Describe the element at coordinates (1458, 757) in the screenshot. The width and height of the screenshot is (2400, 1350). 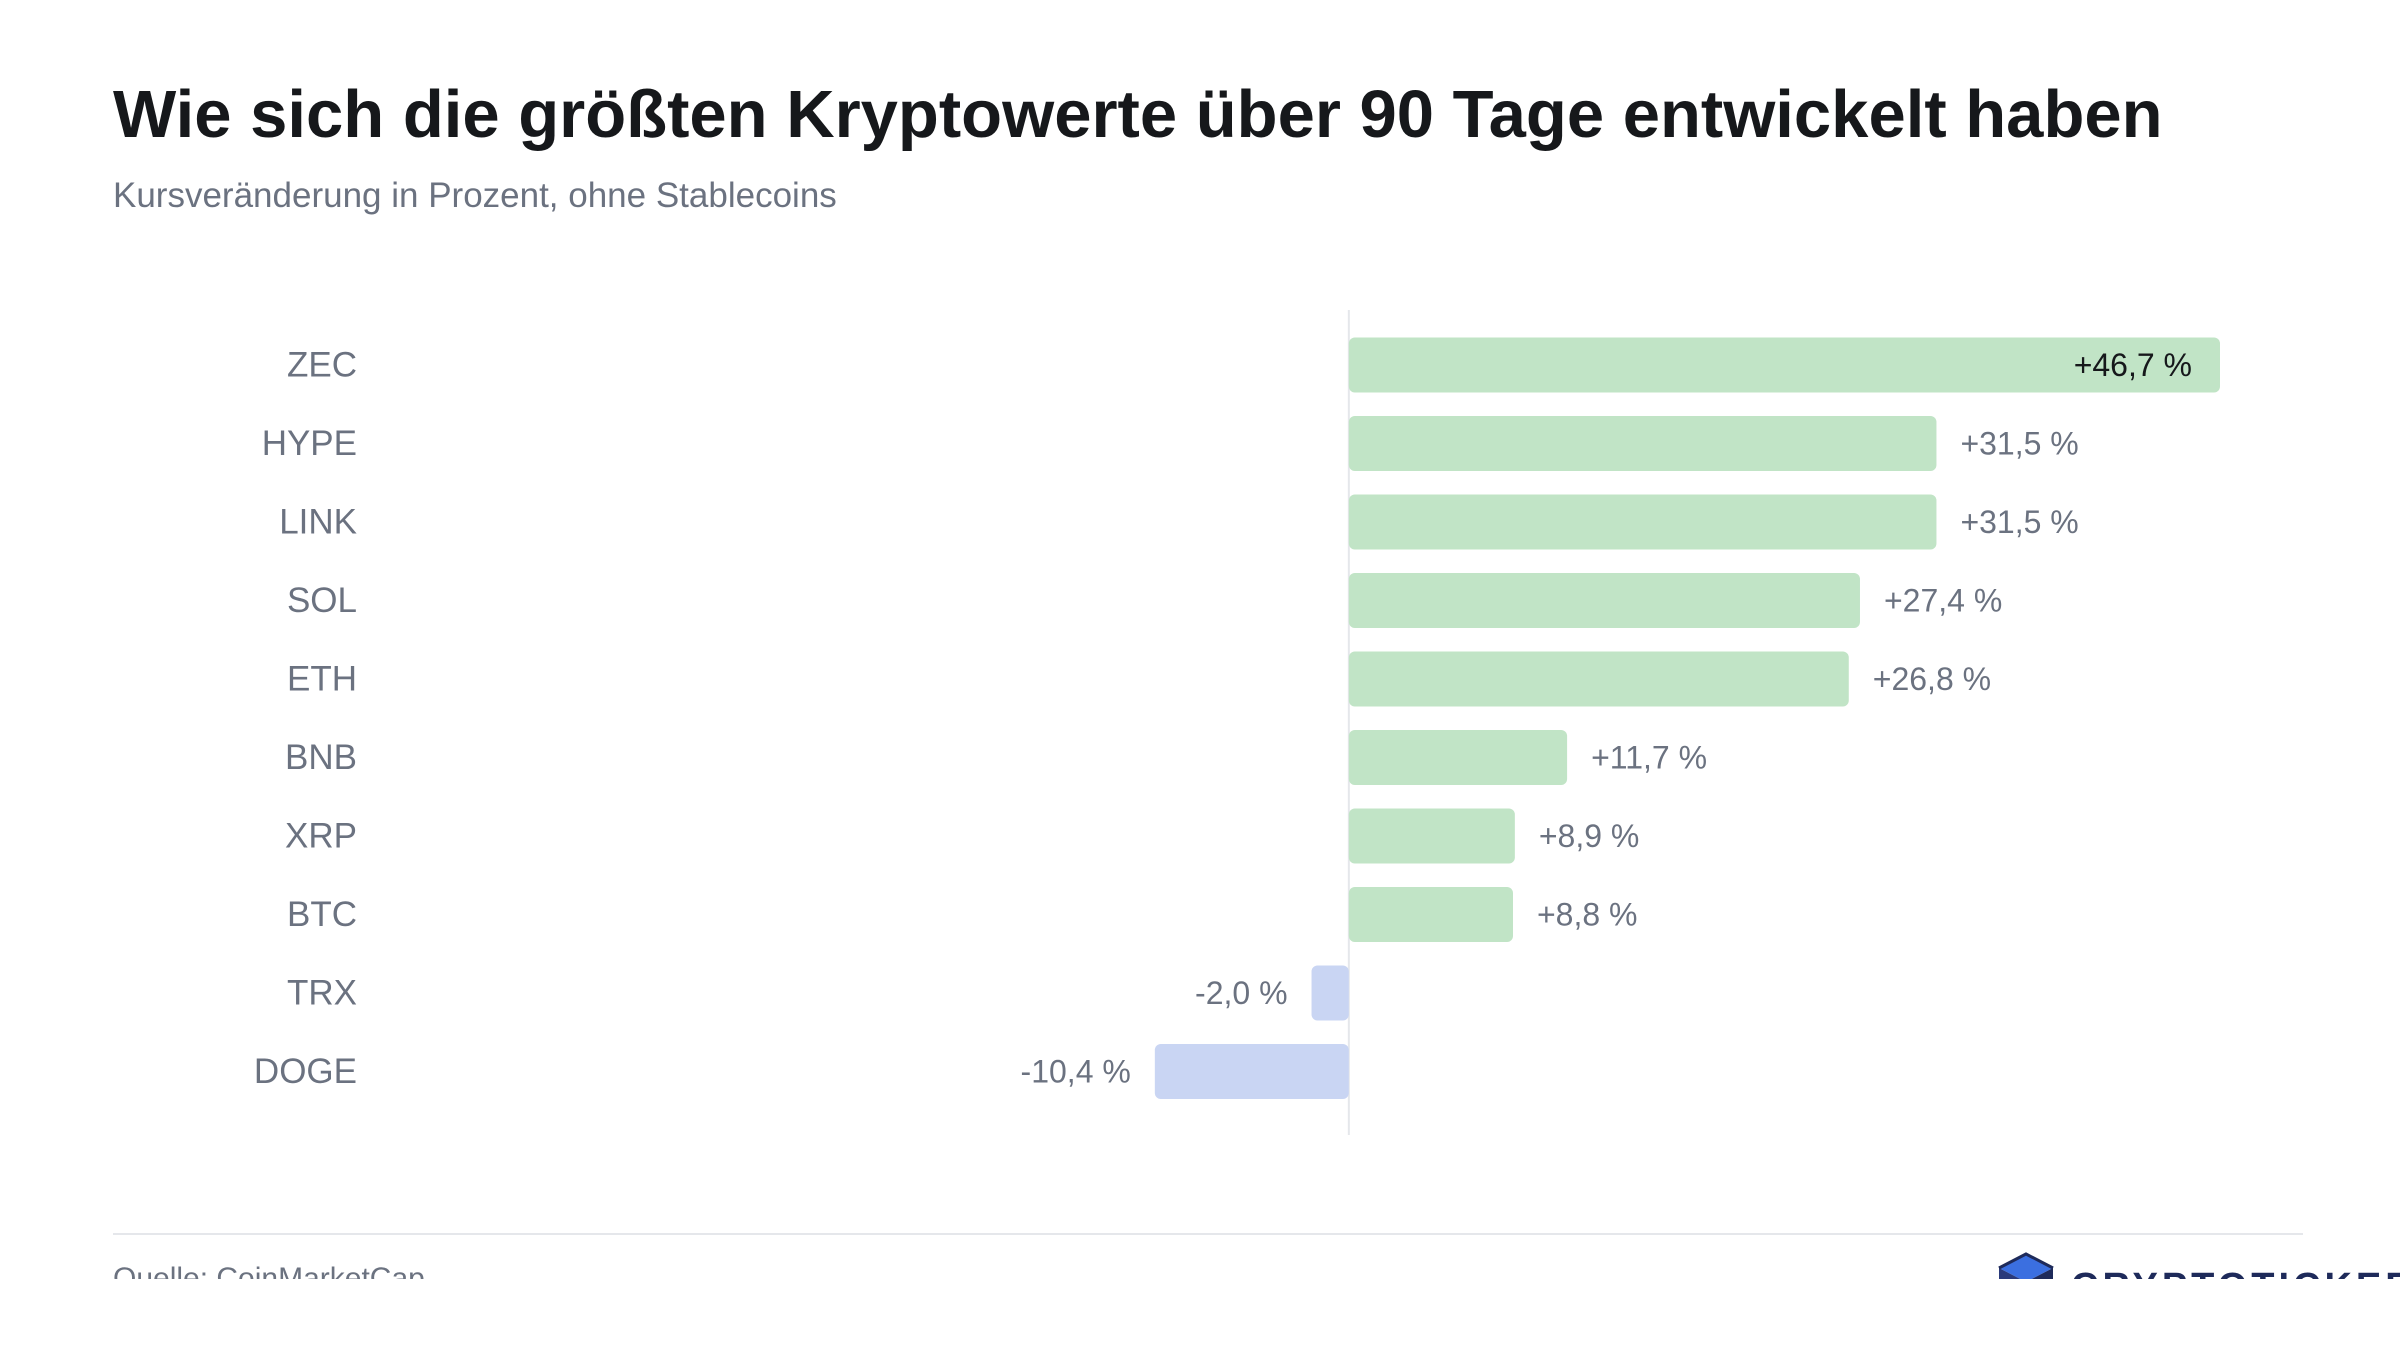
I see `bar-bnb` at that location.